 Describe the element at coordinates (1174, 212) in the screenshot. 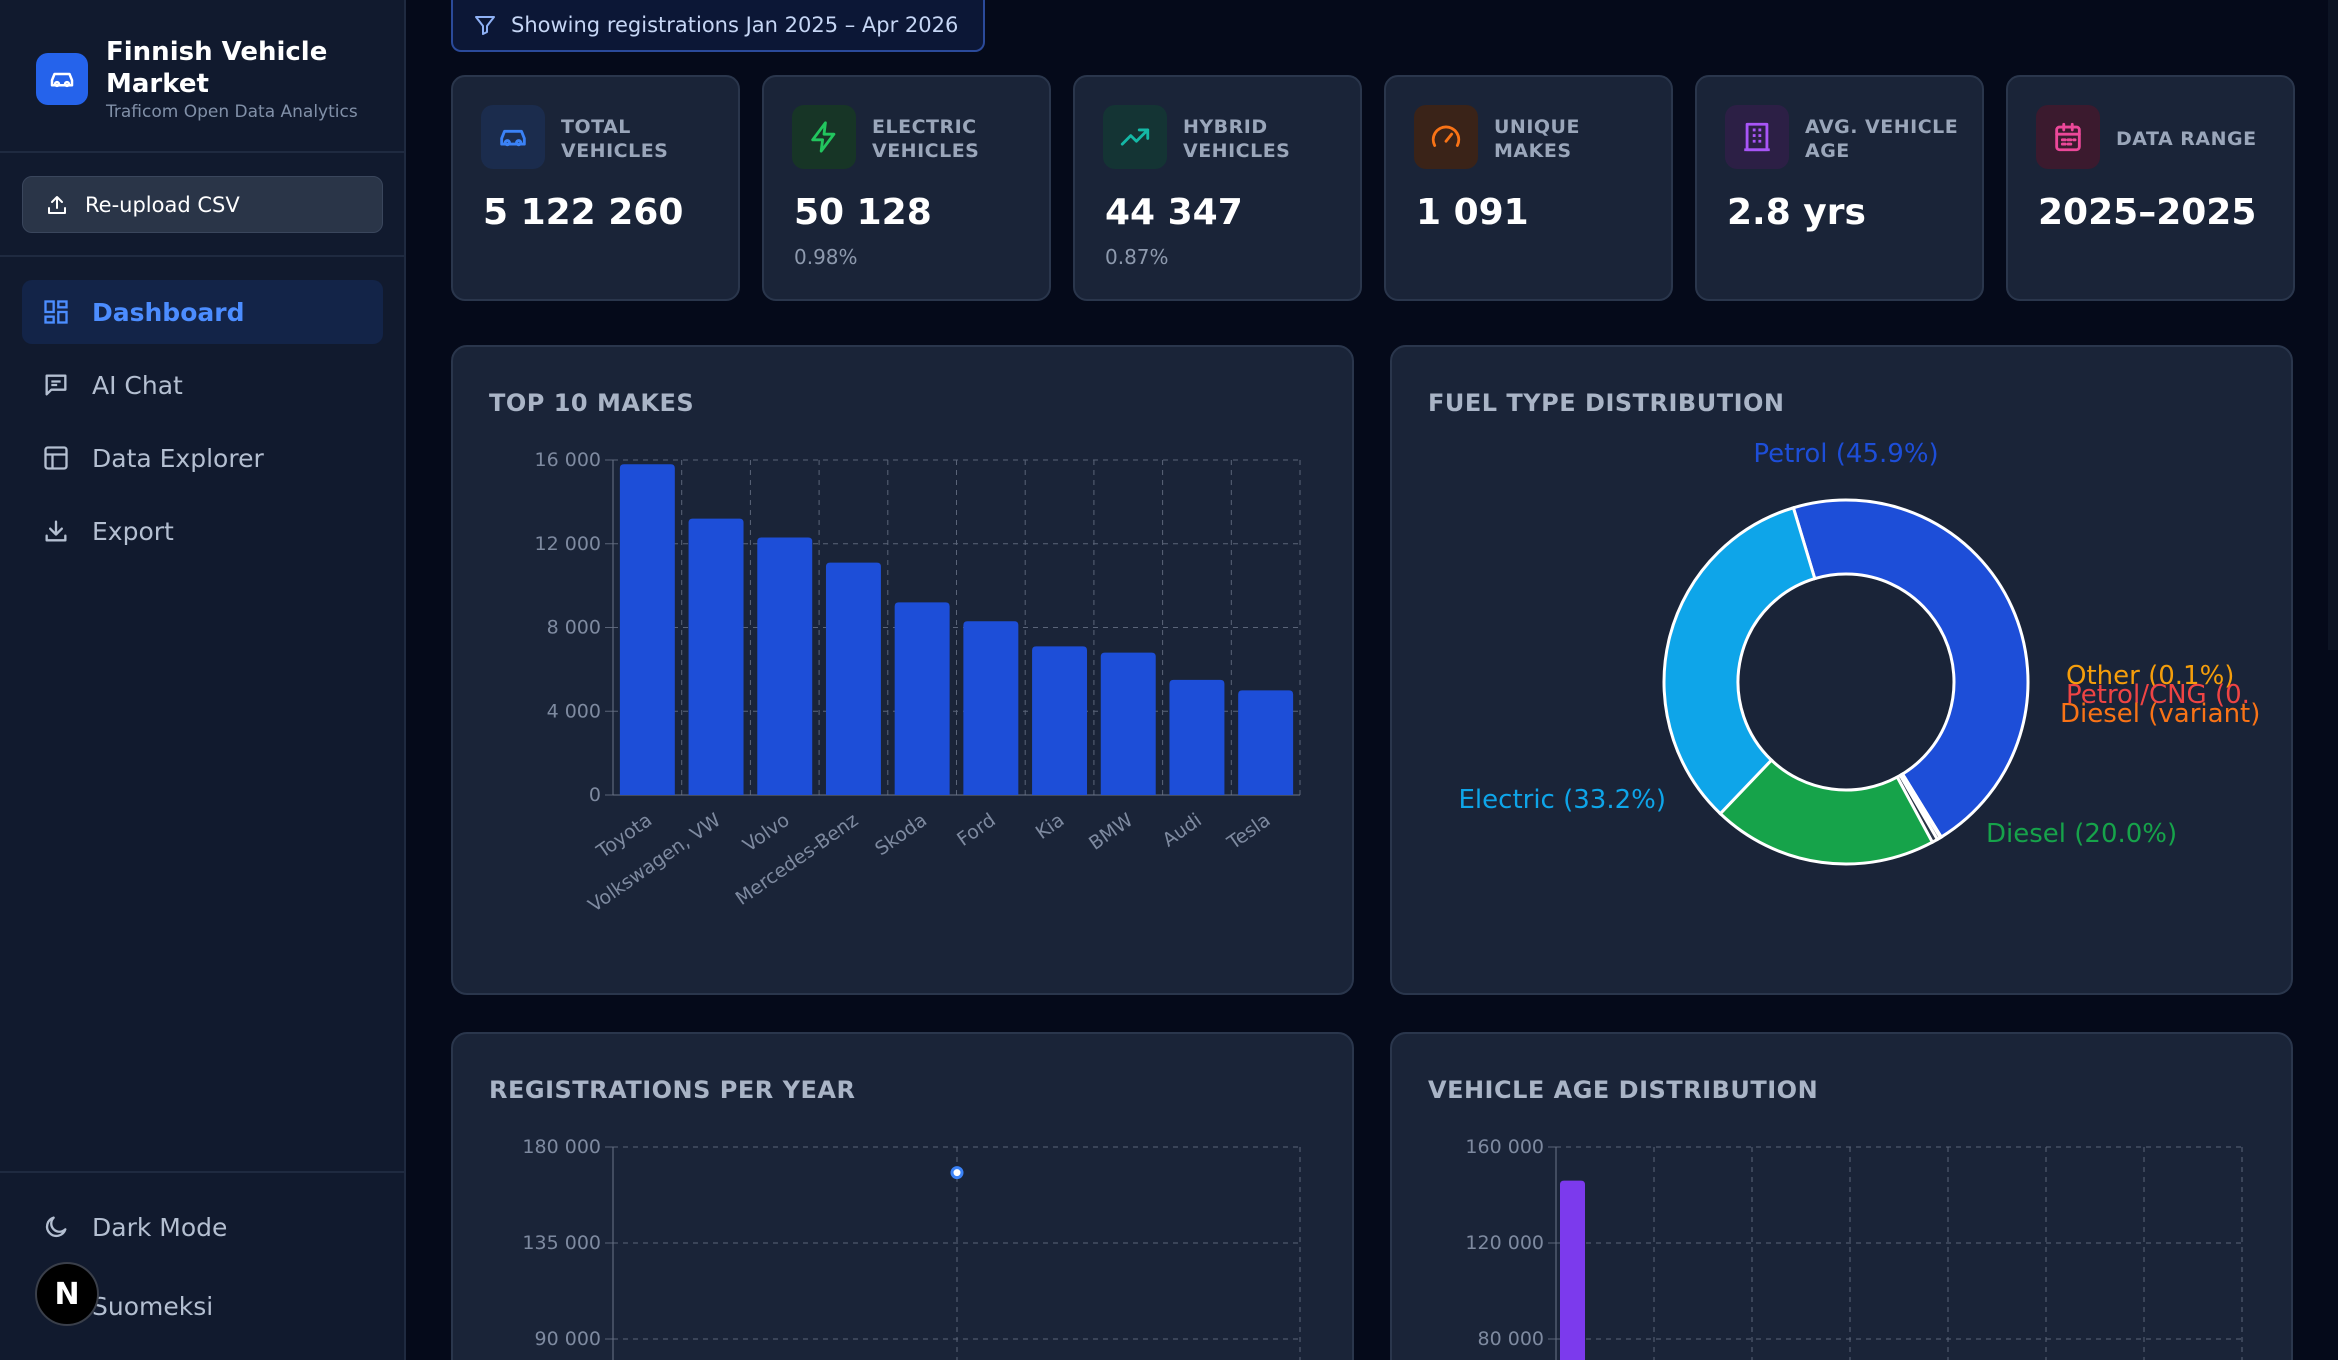

I see `stat-value: 44 347` at that location.